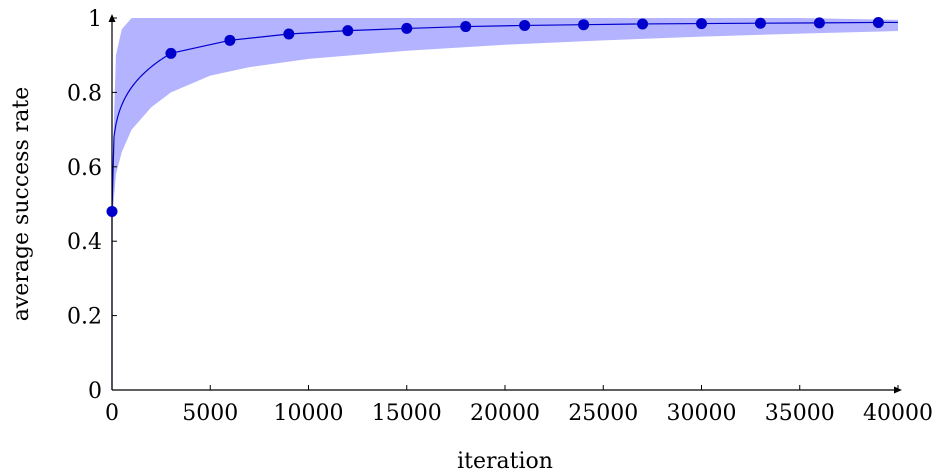  I want to click on x-tick-label: 35000, so click(800, 413).